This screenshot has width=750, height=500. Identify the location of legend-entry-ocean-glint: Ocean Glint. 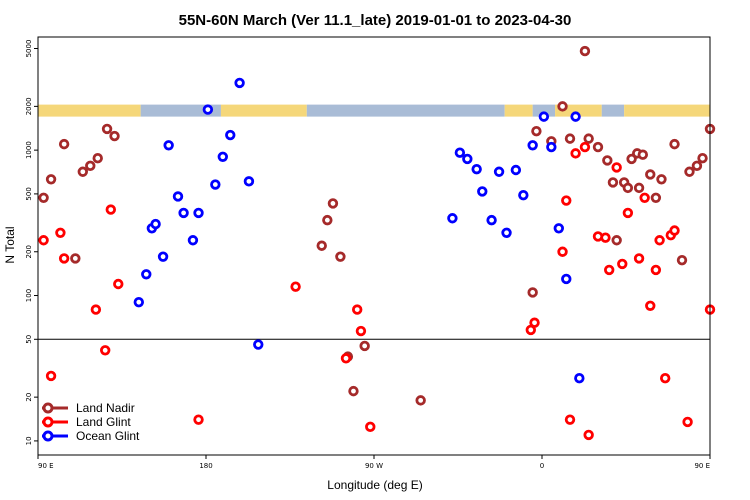
(91, 436).